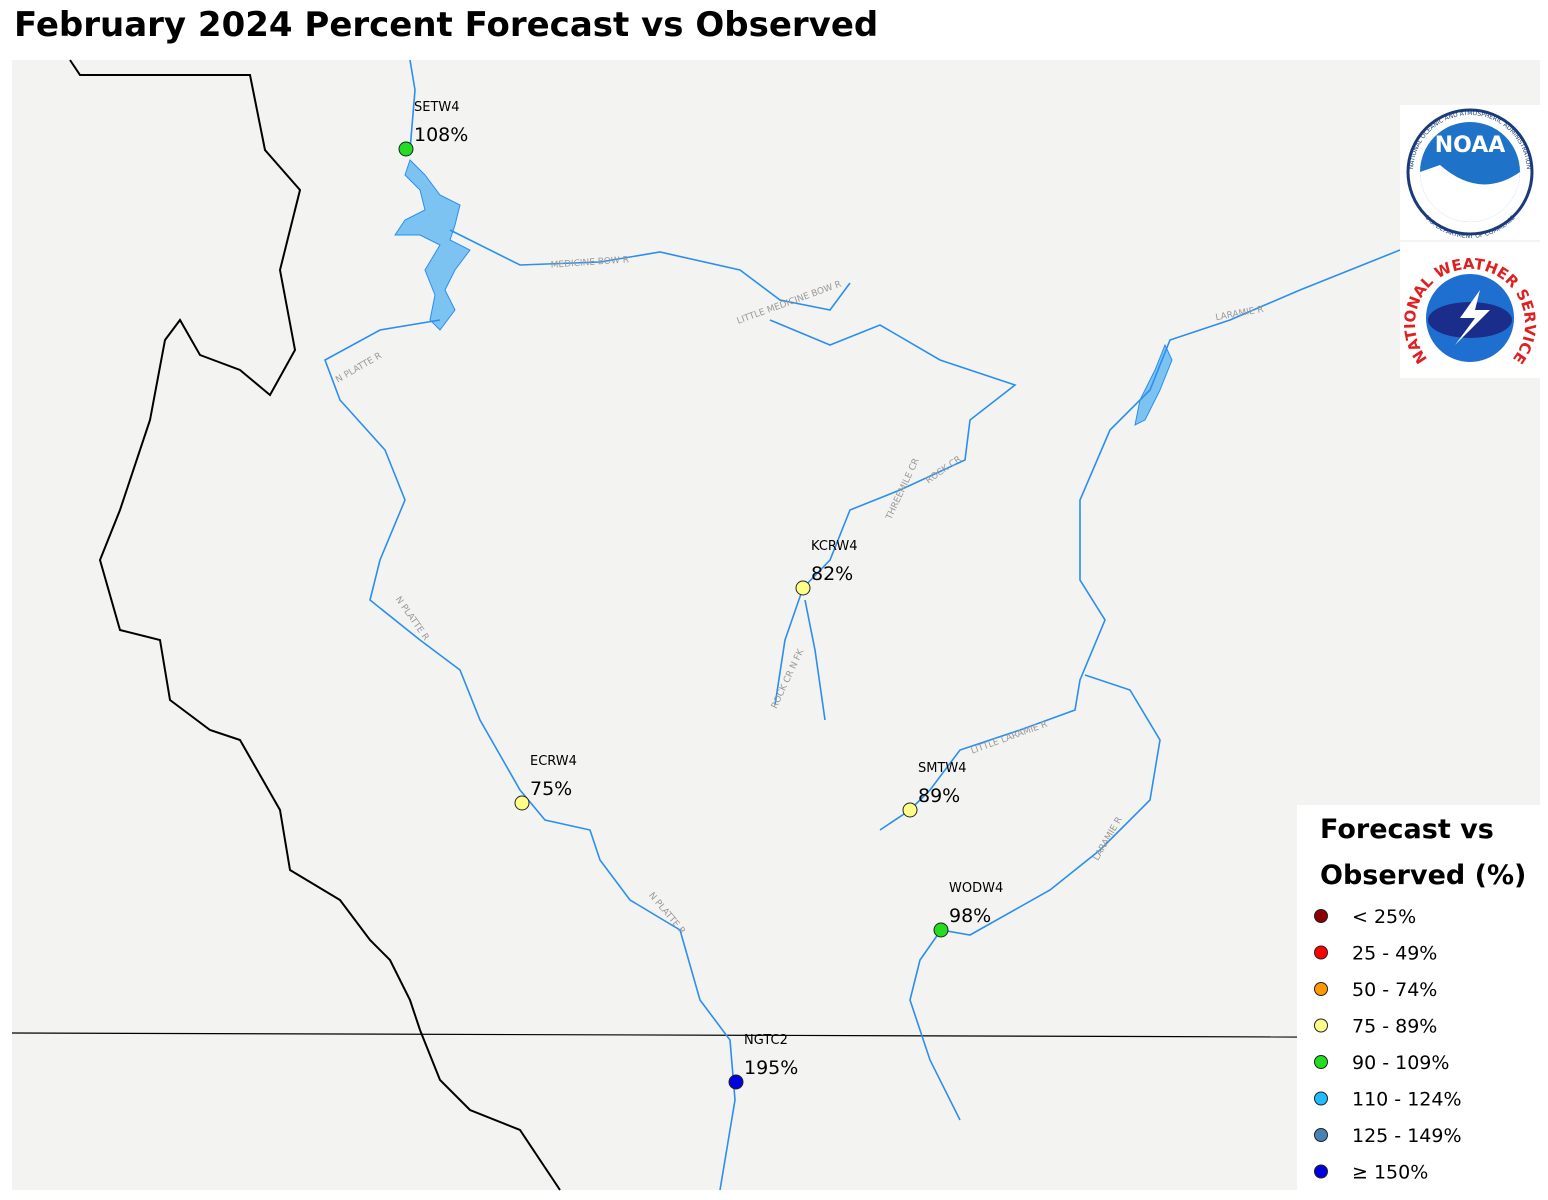 This screenshot has width=1548, height=1200. I want to click on station-percent: 98%, so click(970, 916).